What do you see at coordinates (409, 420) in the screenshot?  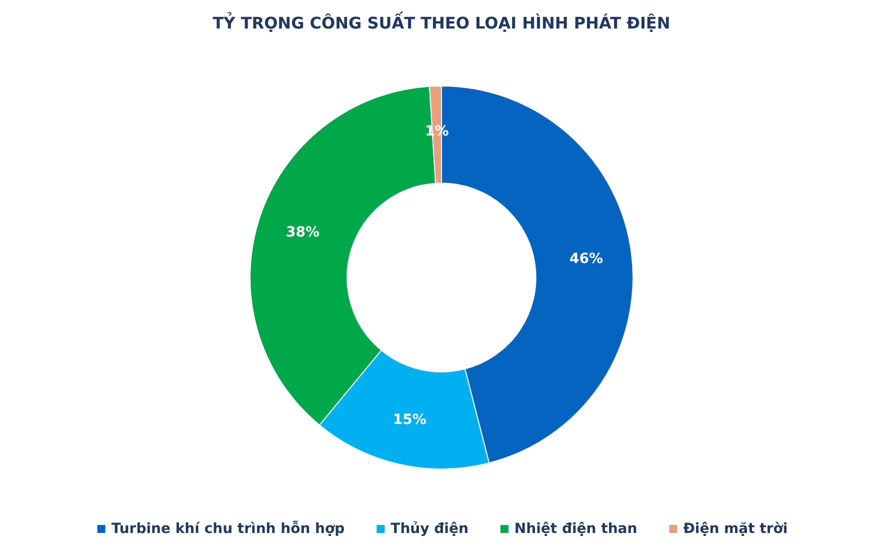 I see `data-label: 15%` at bounding box center [409, 420].